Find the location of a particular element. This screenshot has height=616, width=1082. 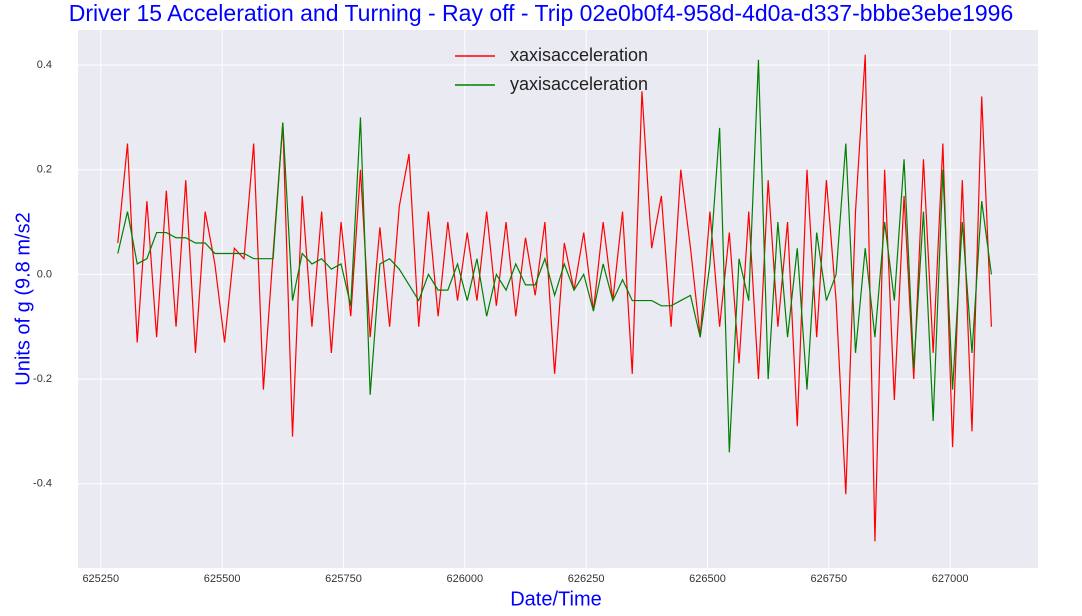

x-axis-label: Date/Time is located at coordinates (556, 599).